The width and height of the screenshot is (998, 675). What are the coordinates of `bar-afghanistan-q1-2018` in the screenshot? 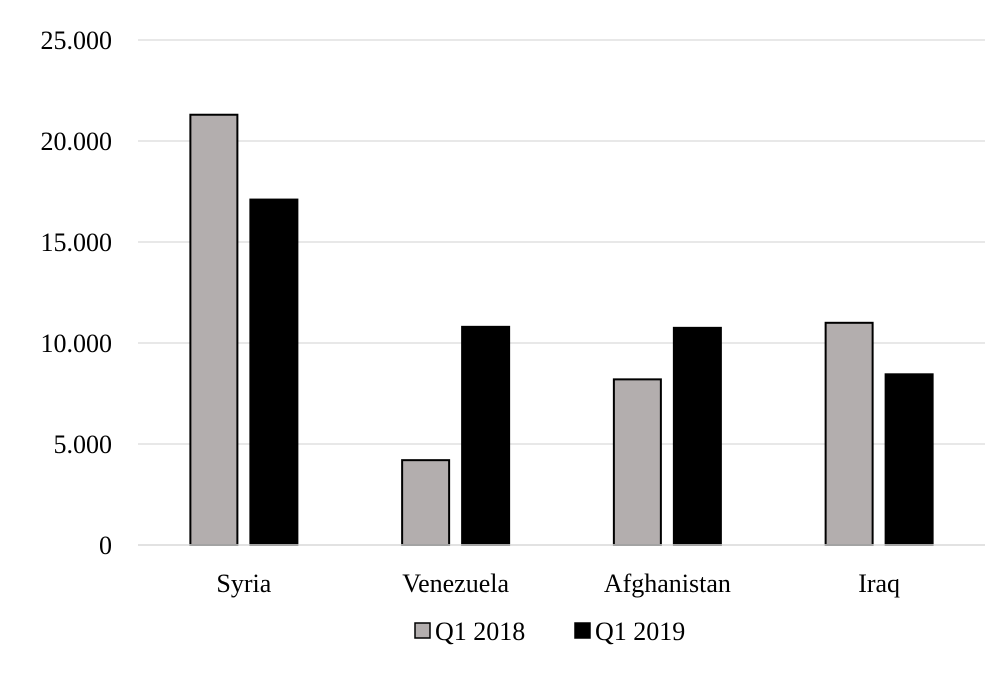 It's located at (637, 462).